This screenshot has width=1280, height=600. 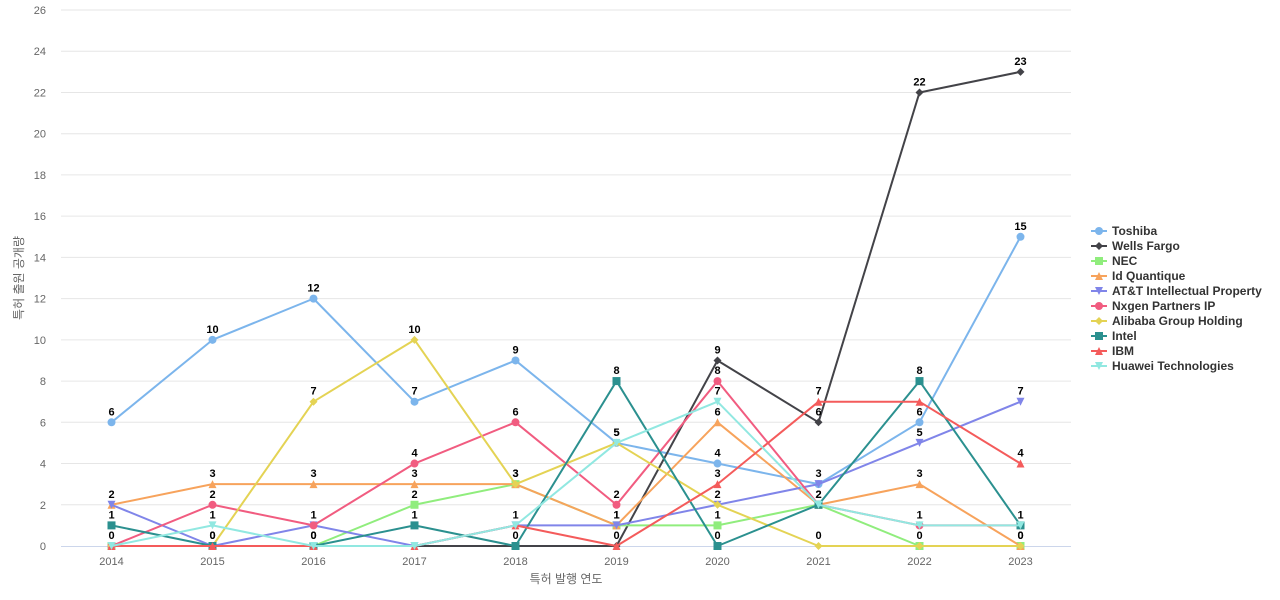 I want to click on legend-item-toshiba: Toshiba, so click(x=1124, y=231).